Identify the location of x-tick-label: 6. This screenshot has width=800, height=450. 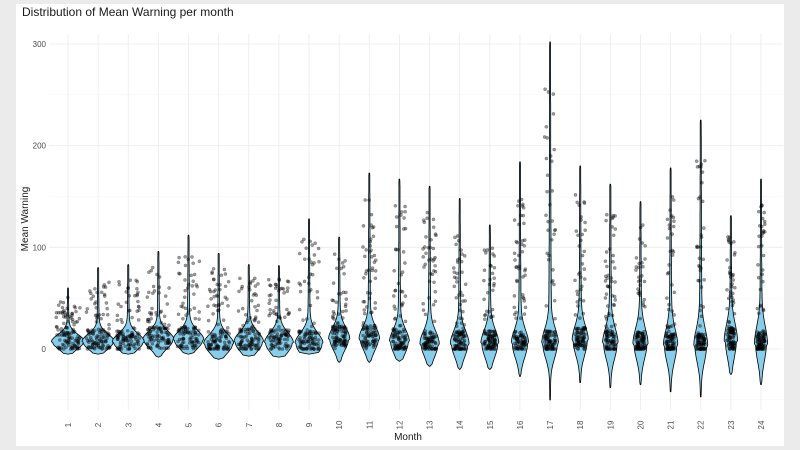
(219, 424).